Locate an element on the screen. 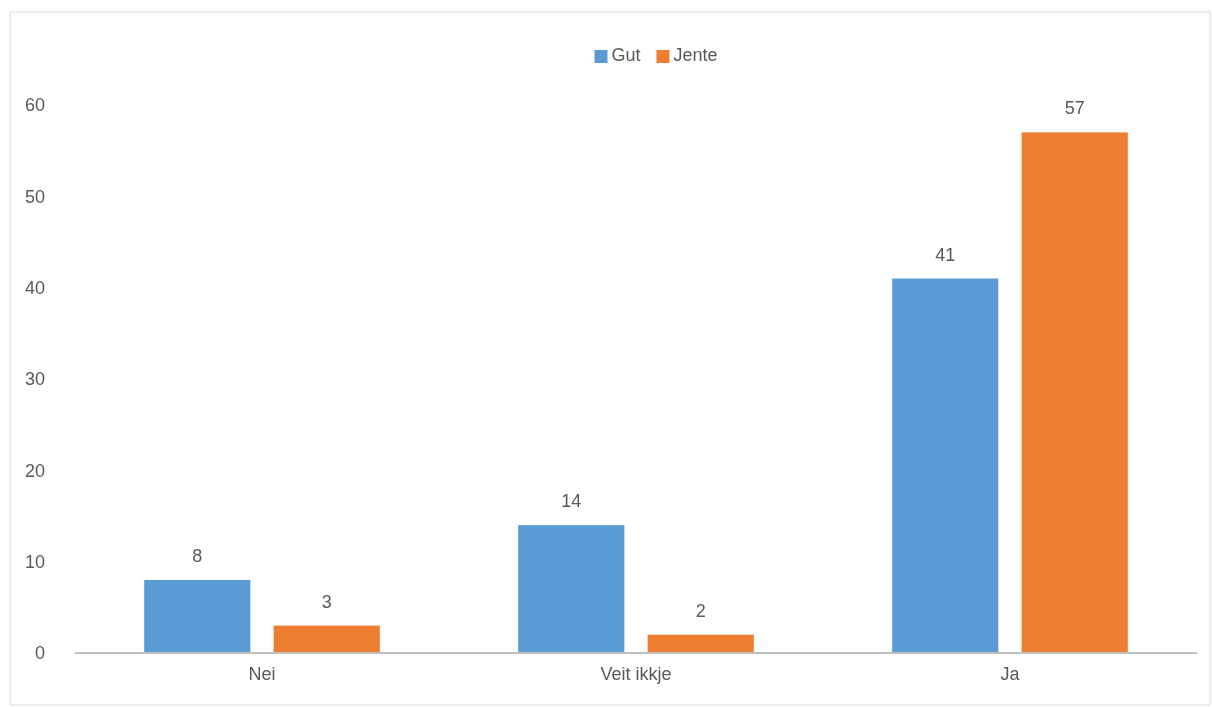 The height and width of the screenshot is (707, 1212). data-label: 3 is located at coordinates (326, 601).